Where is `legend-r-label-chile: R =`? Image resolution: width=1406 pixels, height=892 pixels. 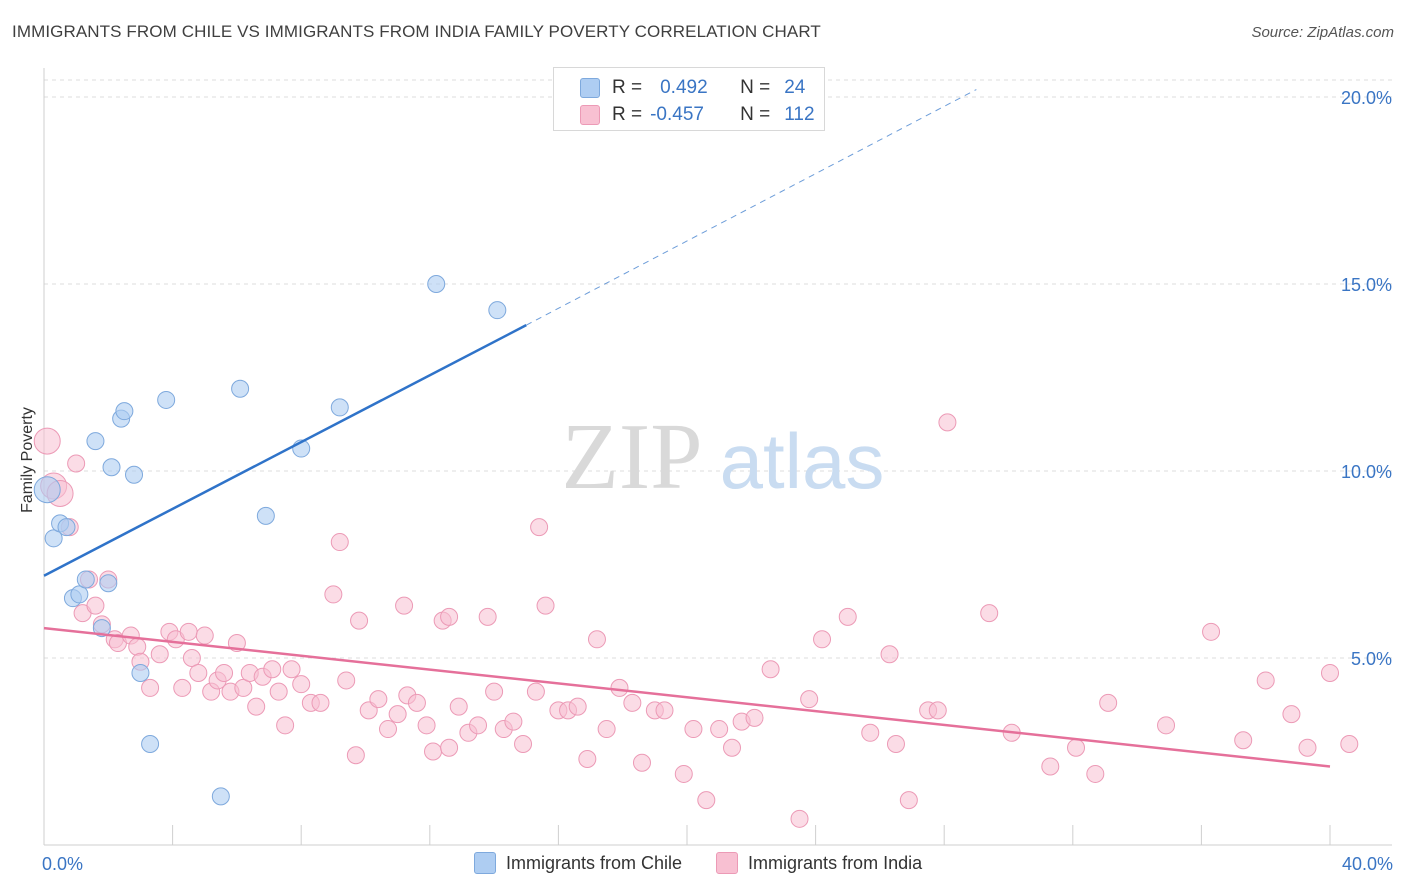
legend-r-label-chile: R = is located at coordinates (627, 87).